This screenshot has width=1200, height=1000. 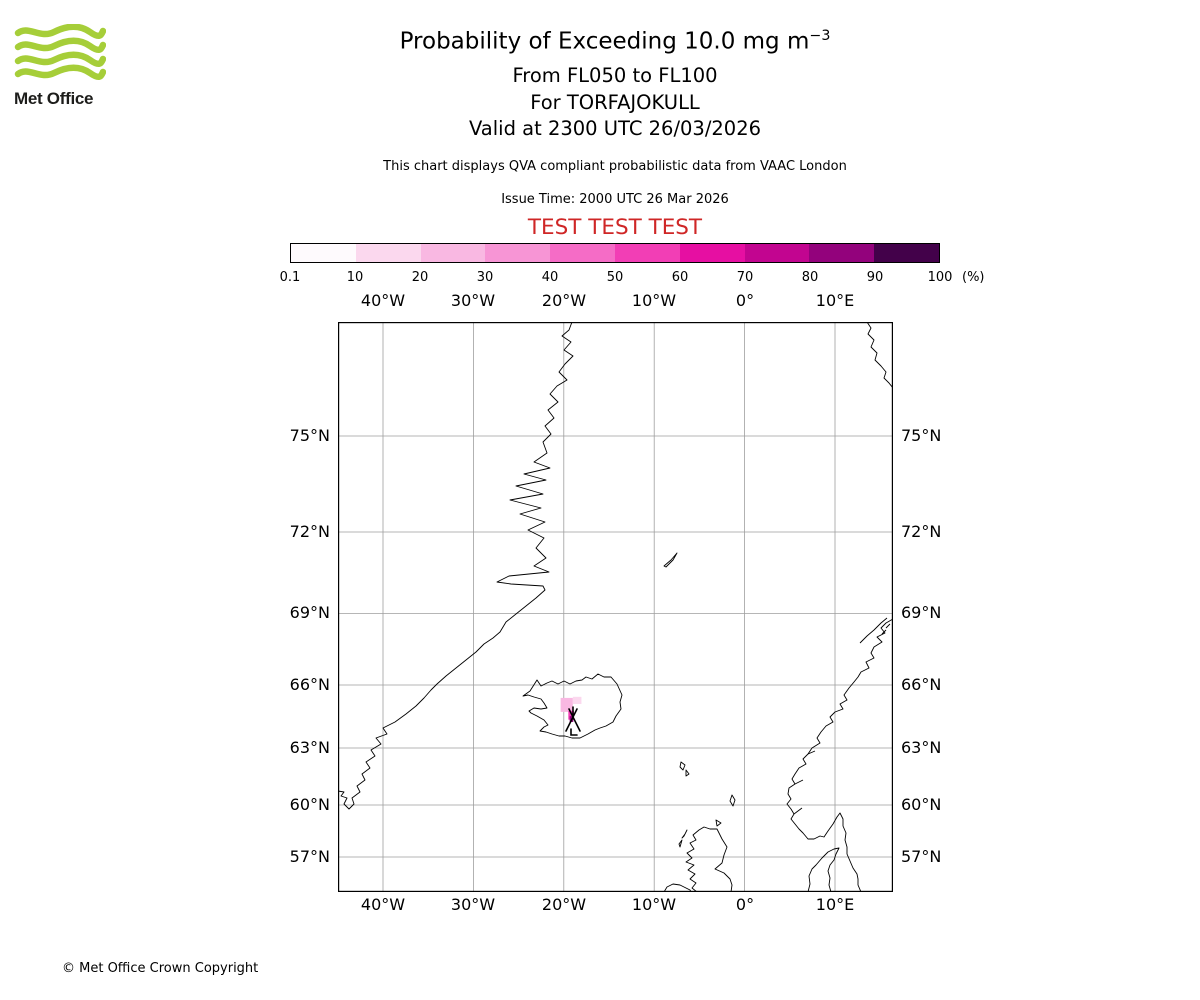 I want to click on colorbar-tick-label: 80, so click(x=810, y=277).